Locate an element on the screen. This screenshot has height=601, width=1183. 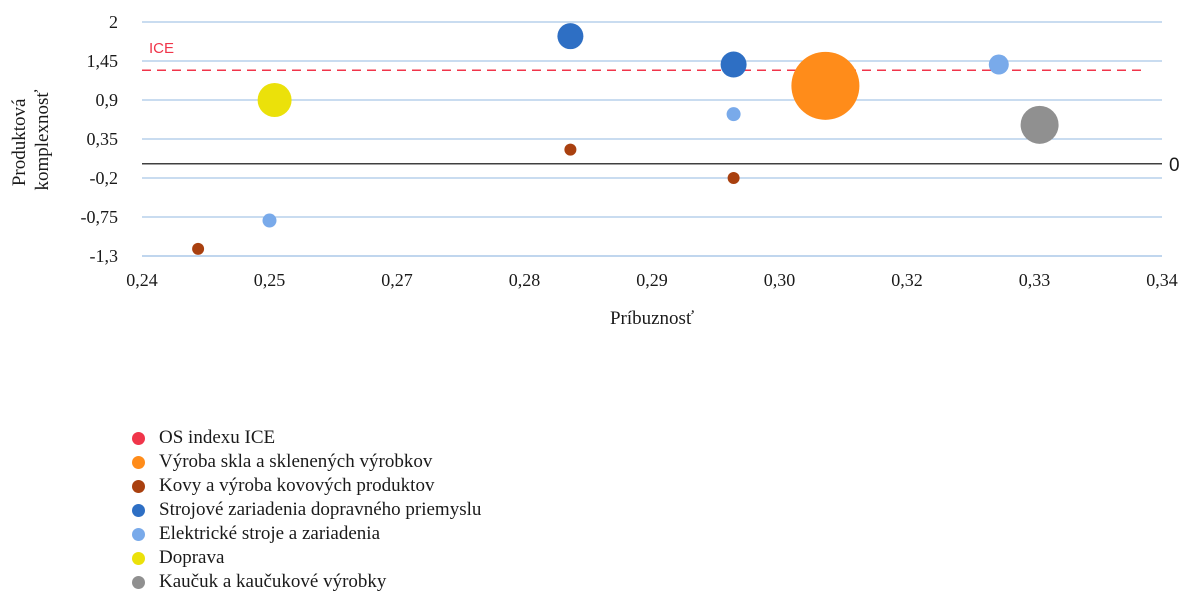
y-tick-label: 2 is located at coordinates (113, 22).